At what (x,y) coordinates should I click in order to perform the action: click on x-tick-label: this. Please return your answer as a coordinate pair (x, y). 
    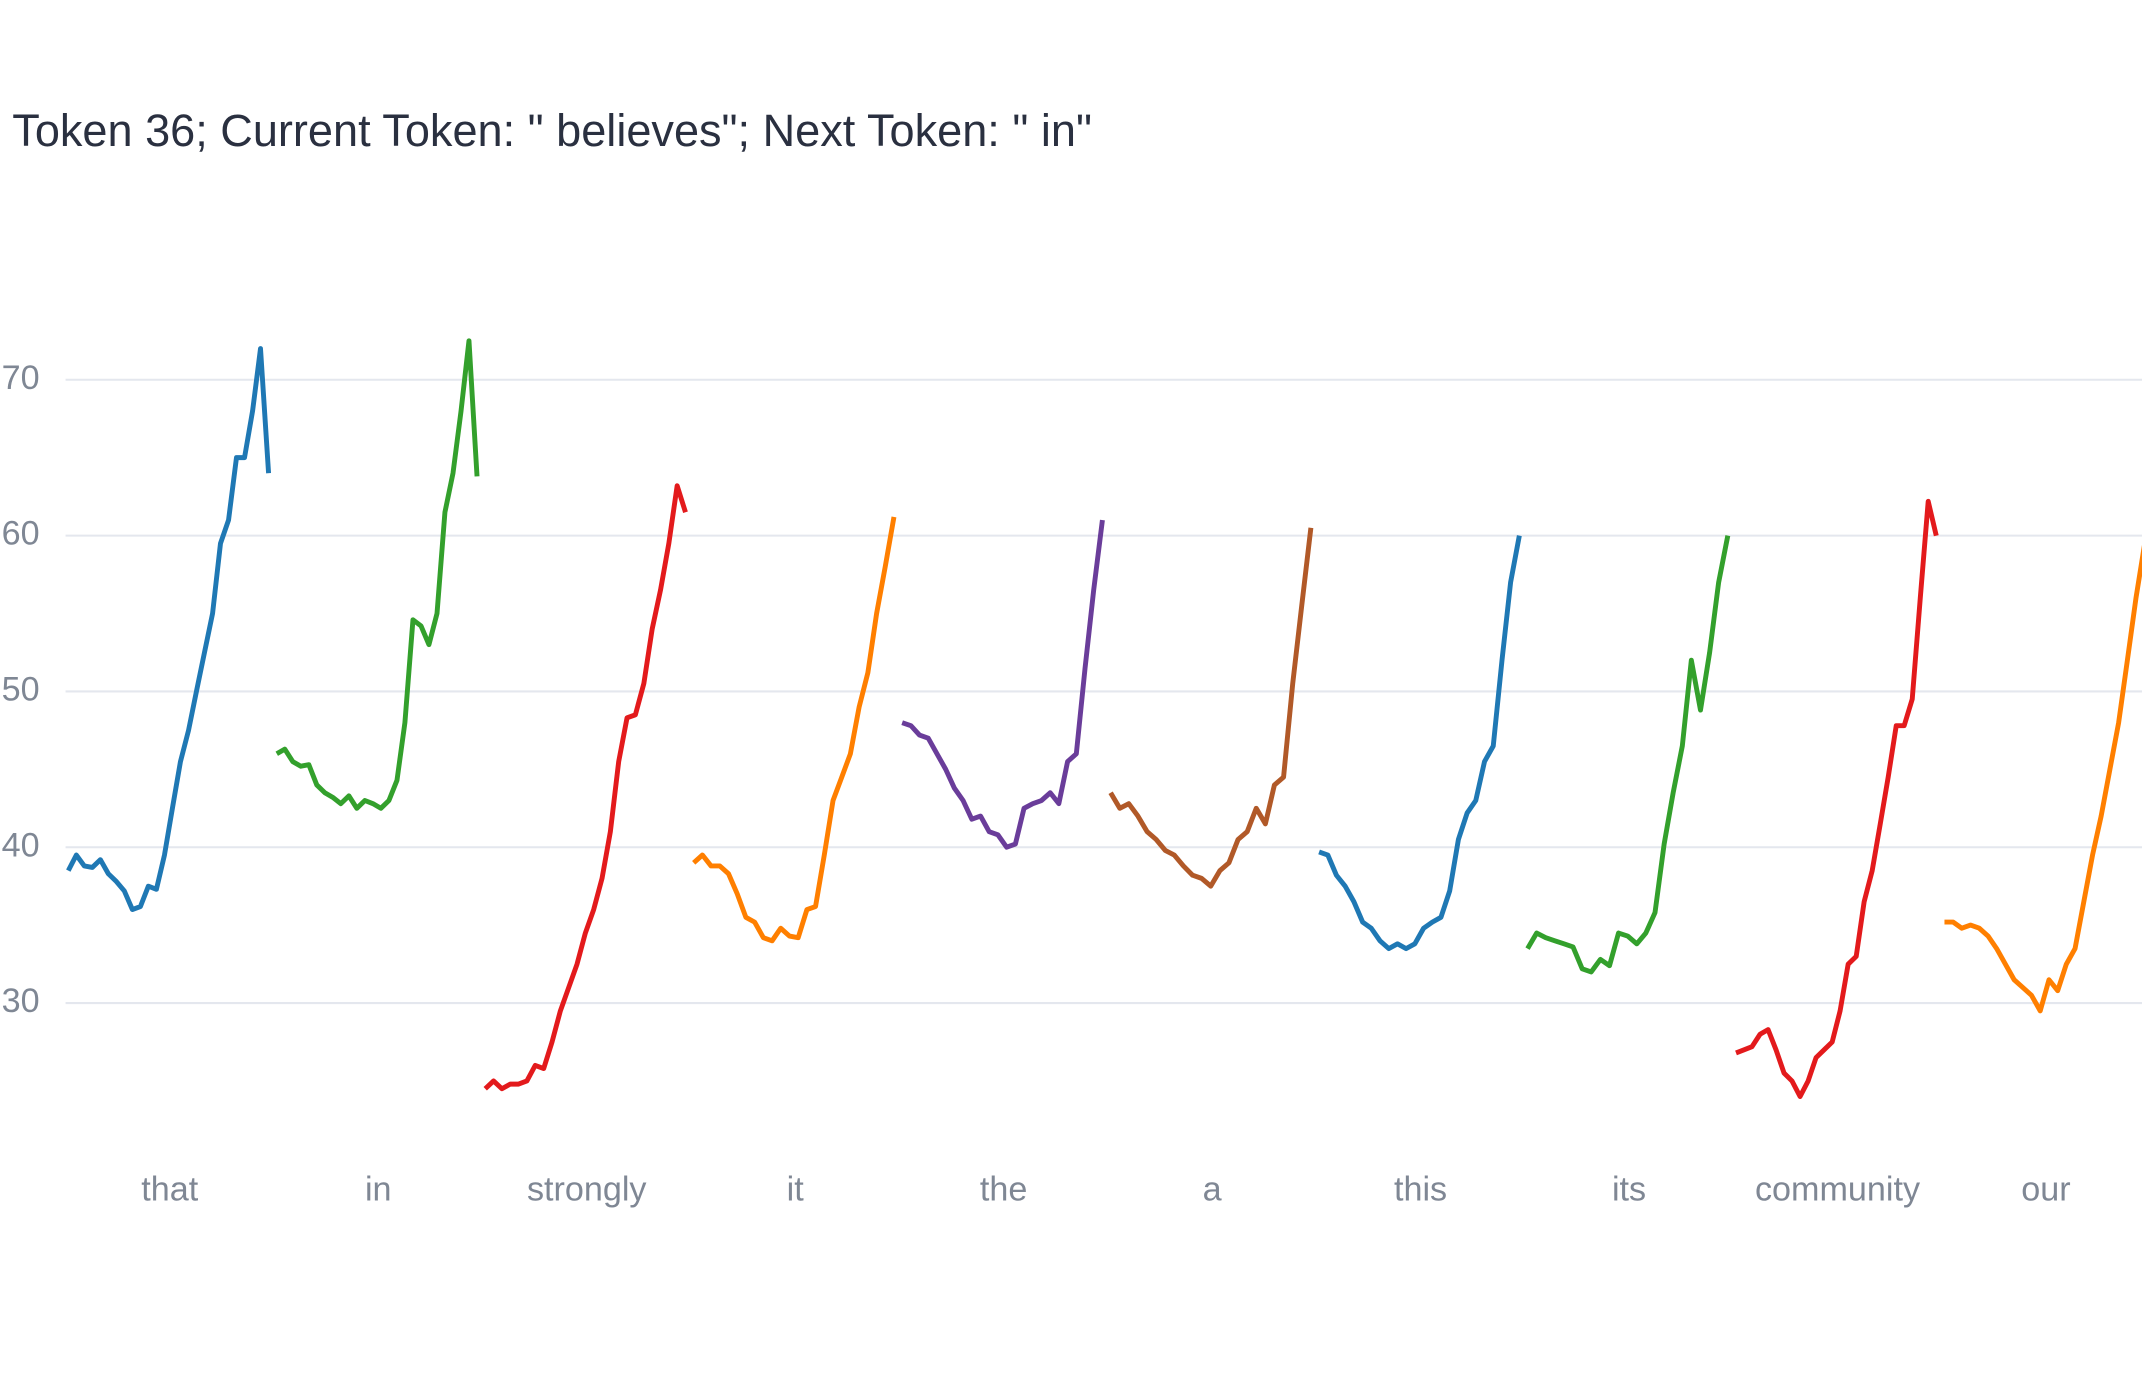
    Looking at the image, I should click on (1420, 1189).